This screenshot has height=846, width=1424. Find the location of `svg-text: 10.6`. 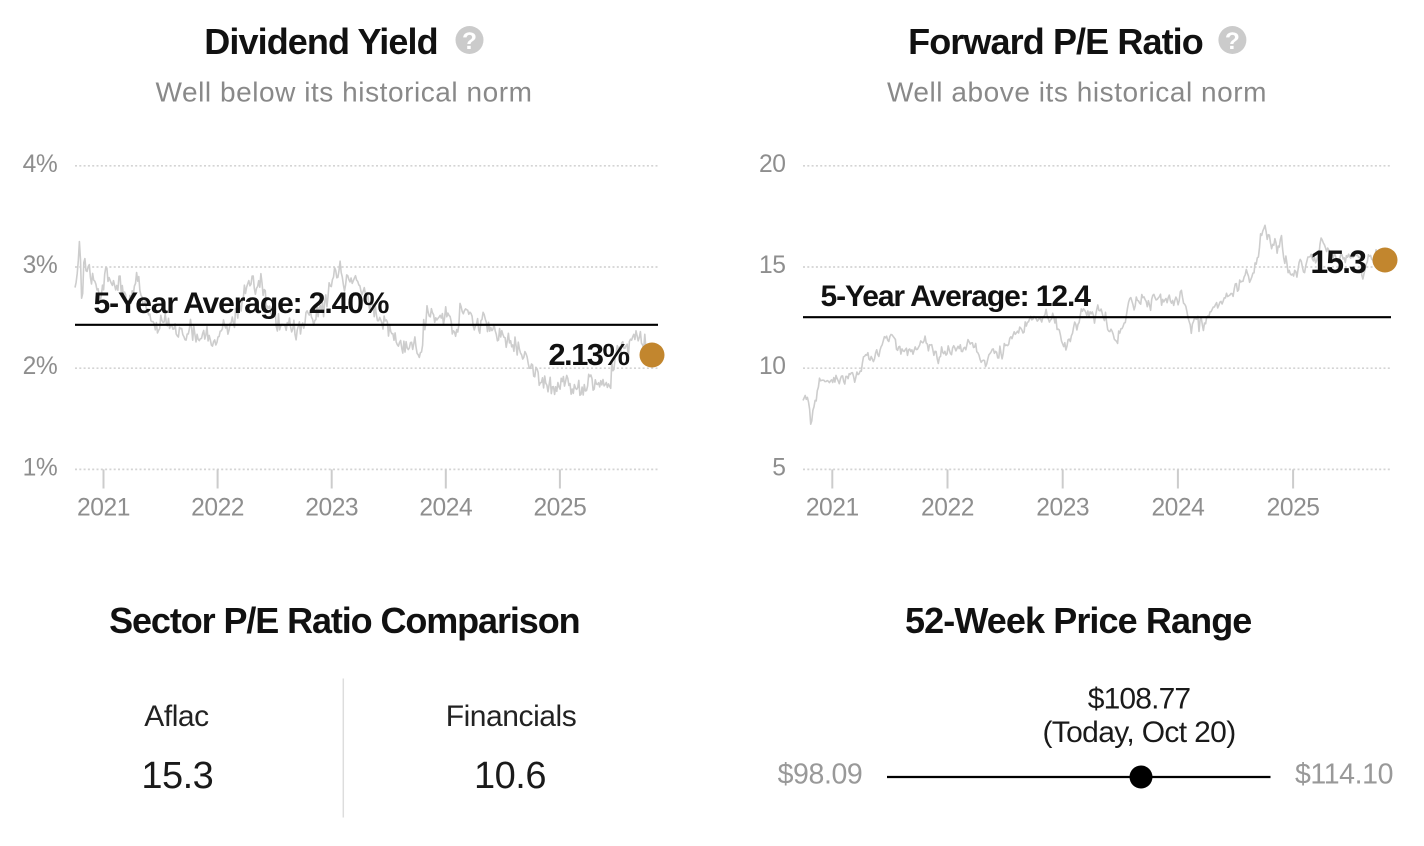

svg-text: 10.6 is located at coordinates (510, 776).